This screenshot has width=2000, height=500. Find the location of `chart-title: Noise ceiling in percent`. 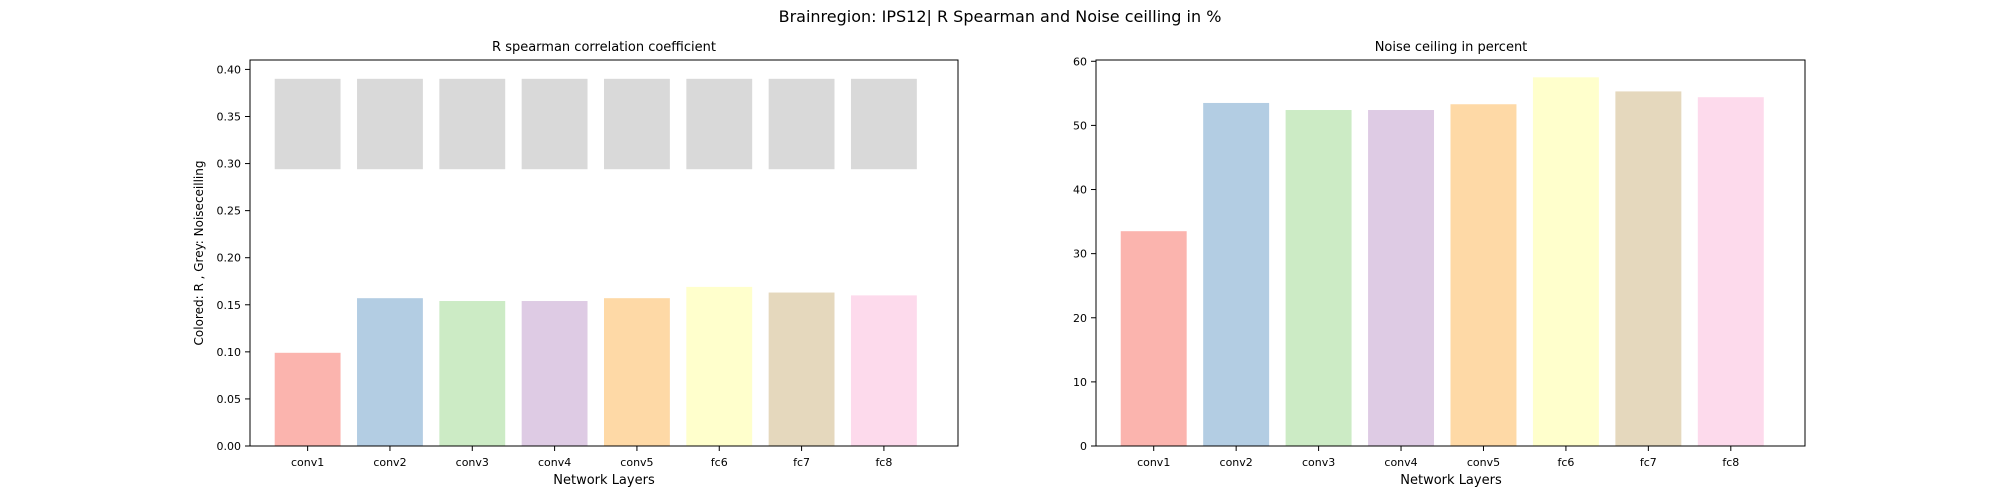

chart-title: Noise ceiling in percent is located at coordinates (1451, 47).